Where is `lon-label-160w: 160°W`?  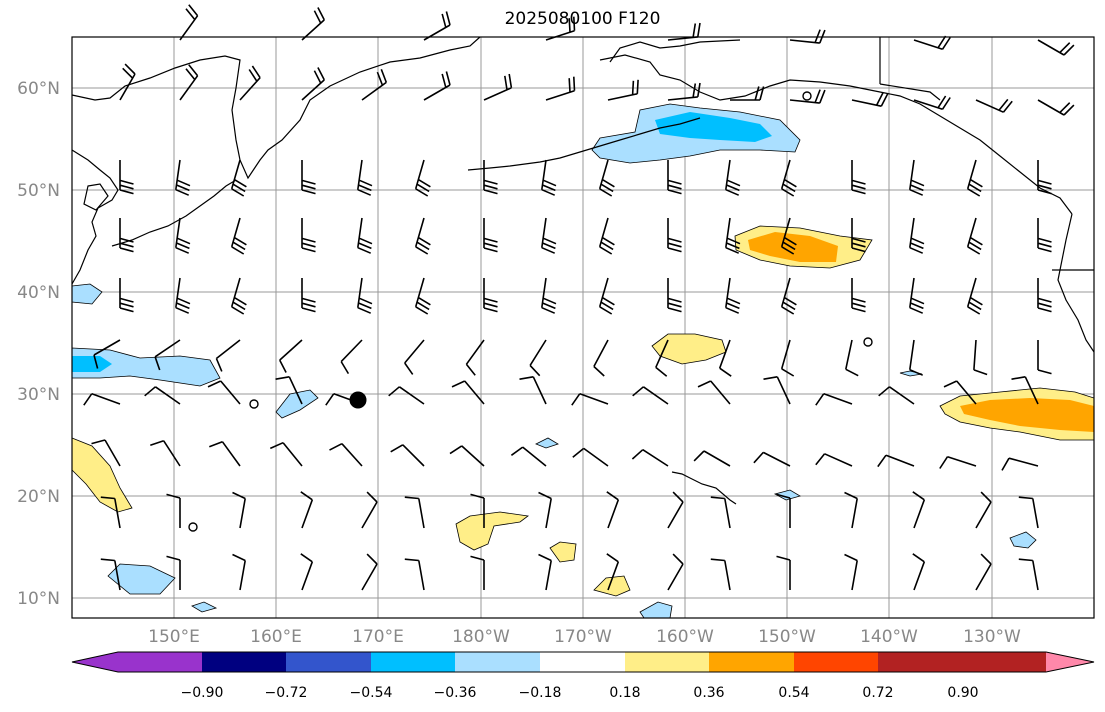 lon-label-160w: 160°W is located at coordinates (685, 637).